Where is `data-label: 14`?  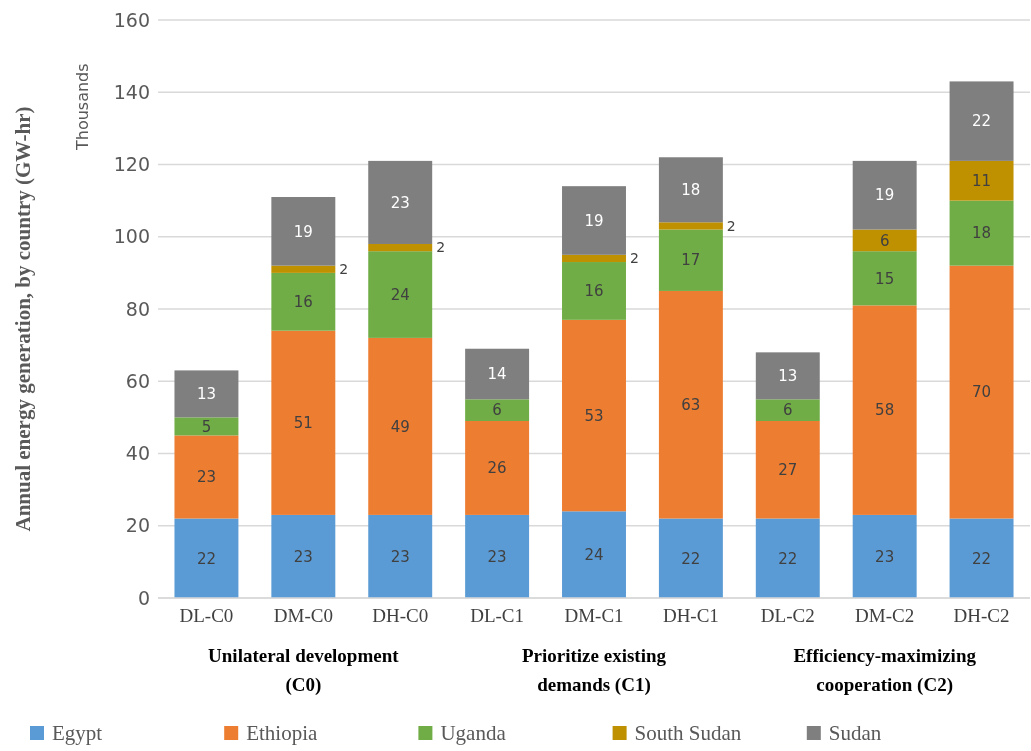 data-label: 14 is located at coordinates (497, 374).